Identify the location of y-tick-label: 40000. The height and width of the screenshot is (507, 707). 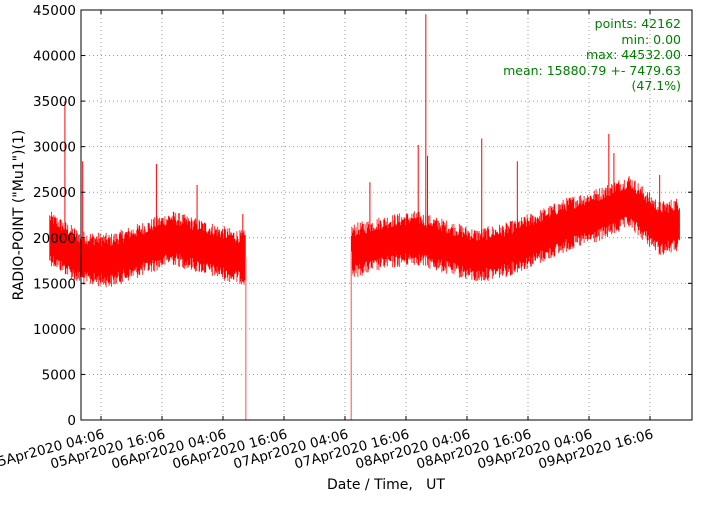
(54, 57).